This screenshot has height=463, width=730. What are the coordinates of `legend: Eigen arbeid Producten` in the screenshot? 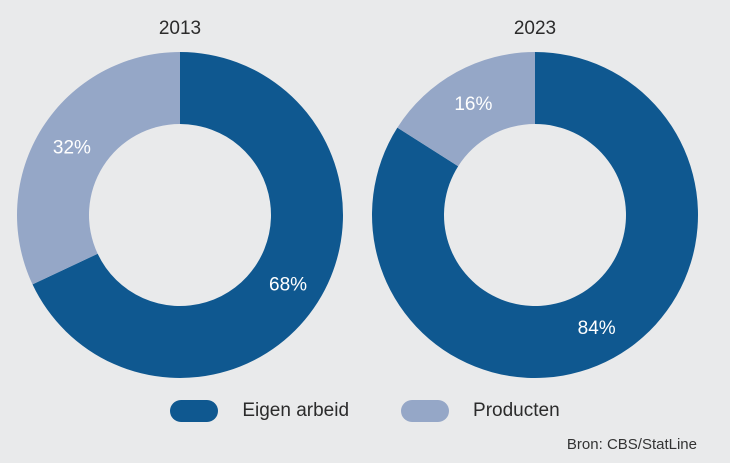 It's located at (365, 411).